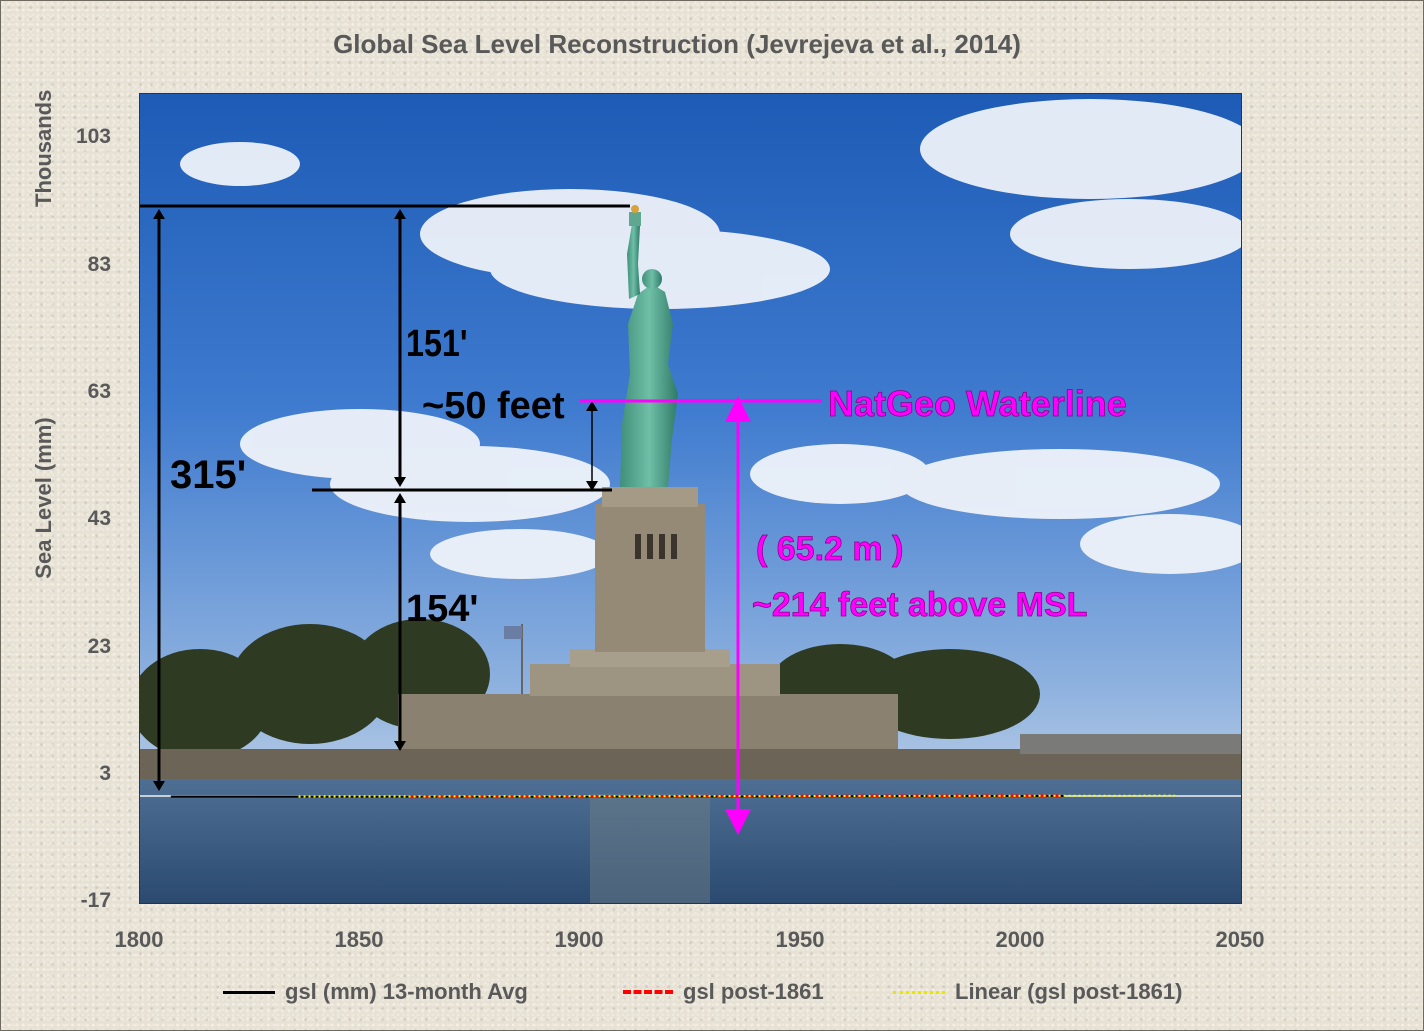 This screenshot has width=1424, height=1031. What do you see at coordinates (1130, 744) in the screenshot?
I see `distant-shore` at bounding box center [1130, 744].